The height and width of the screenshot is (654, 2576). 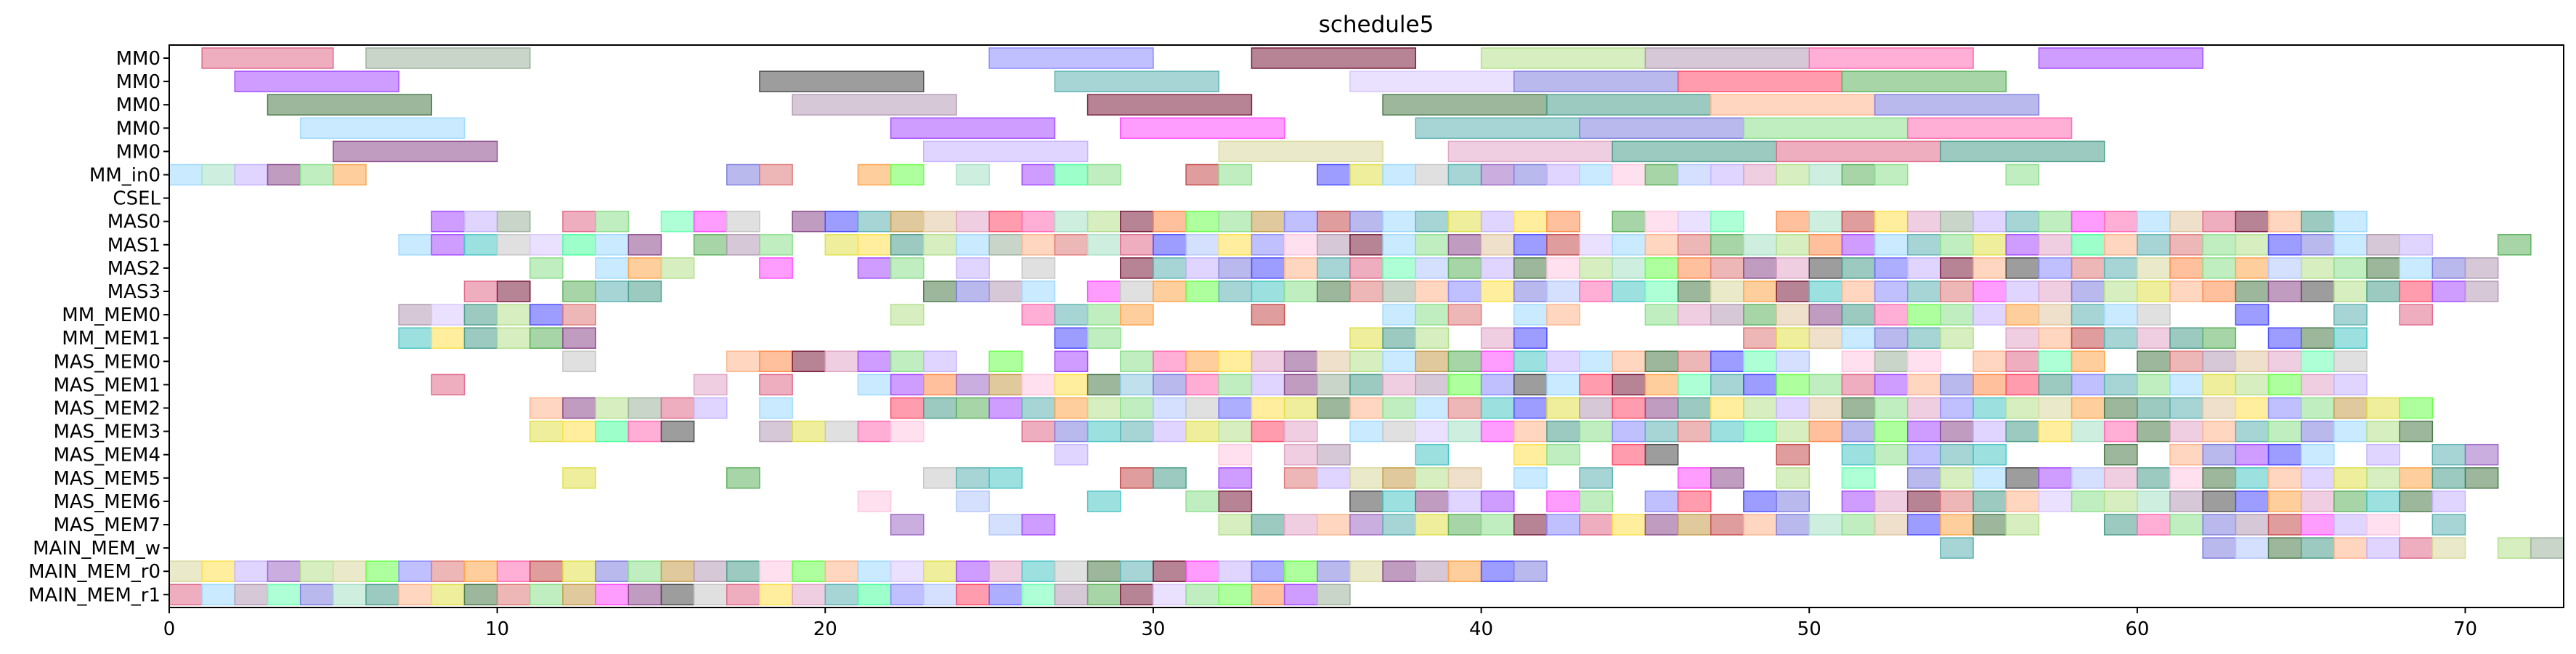 I want to click on x-axis-ticks: 0 10 20 30 40 50 60 70, so click(x=1320, y=623).